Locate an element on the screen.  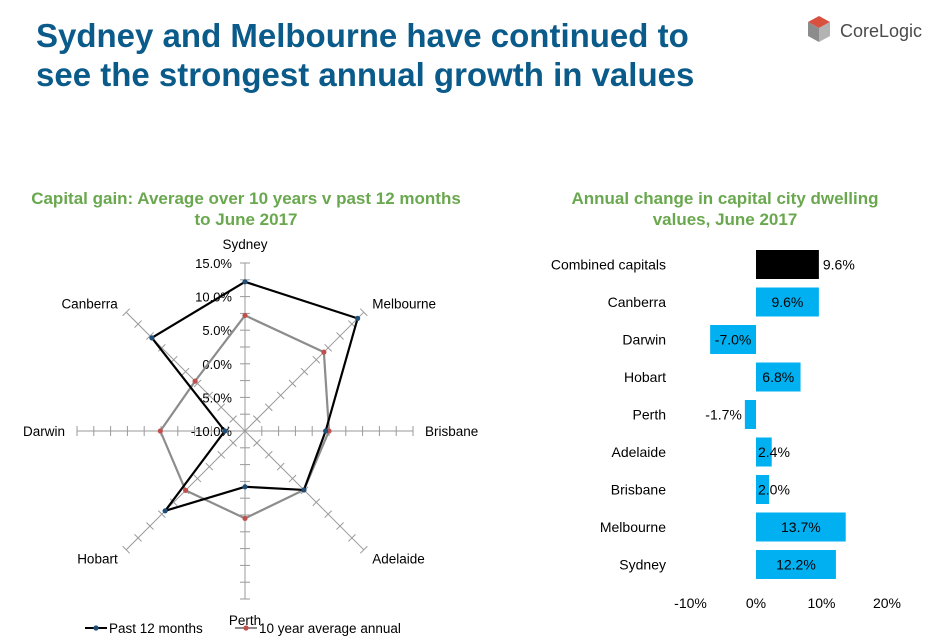
radar-tick-label: -5.0% is located at coordinates (215, 397).